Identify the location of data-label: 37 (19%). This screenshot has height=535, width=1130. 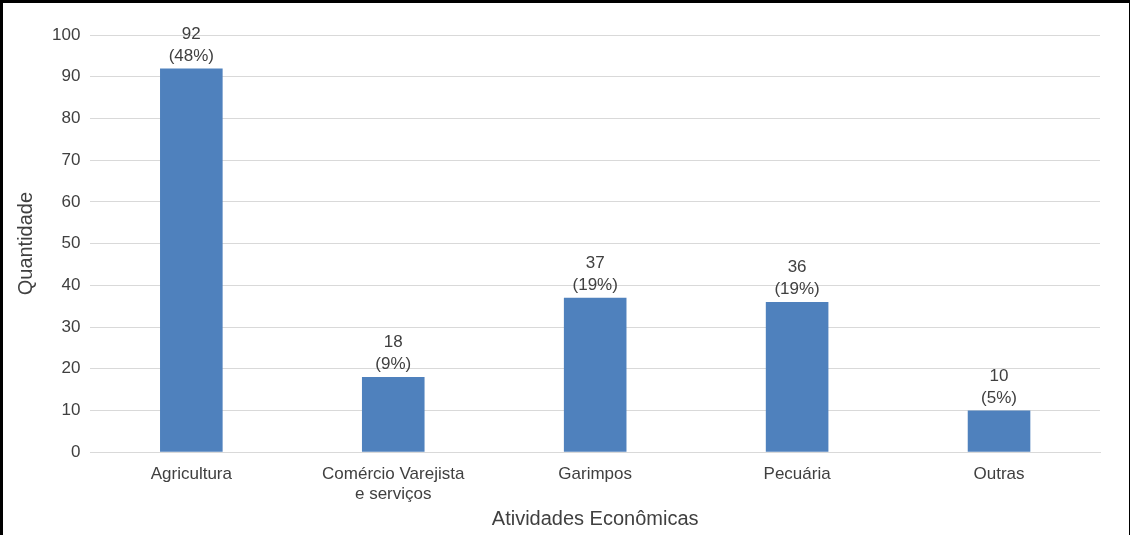
(595, 274).